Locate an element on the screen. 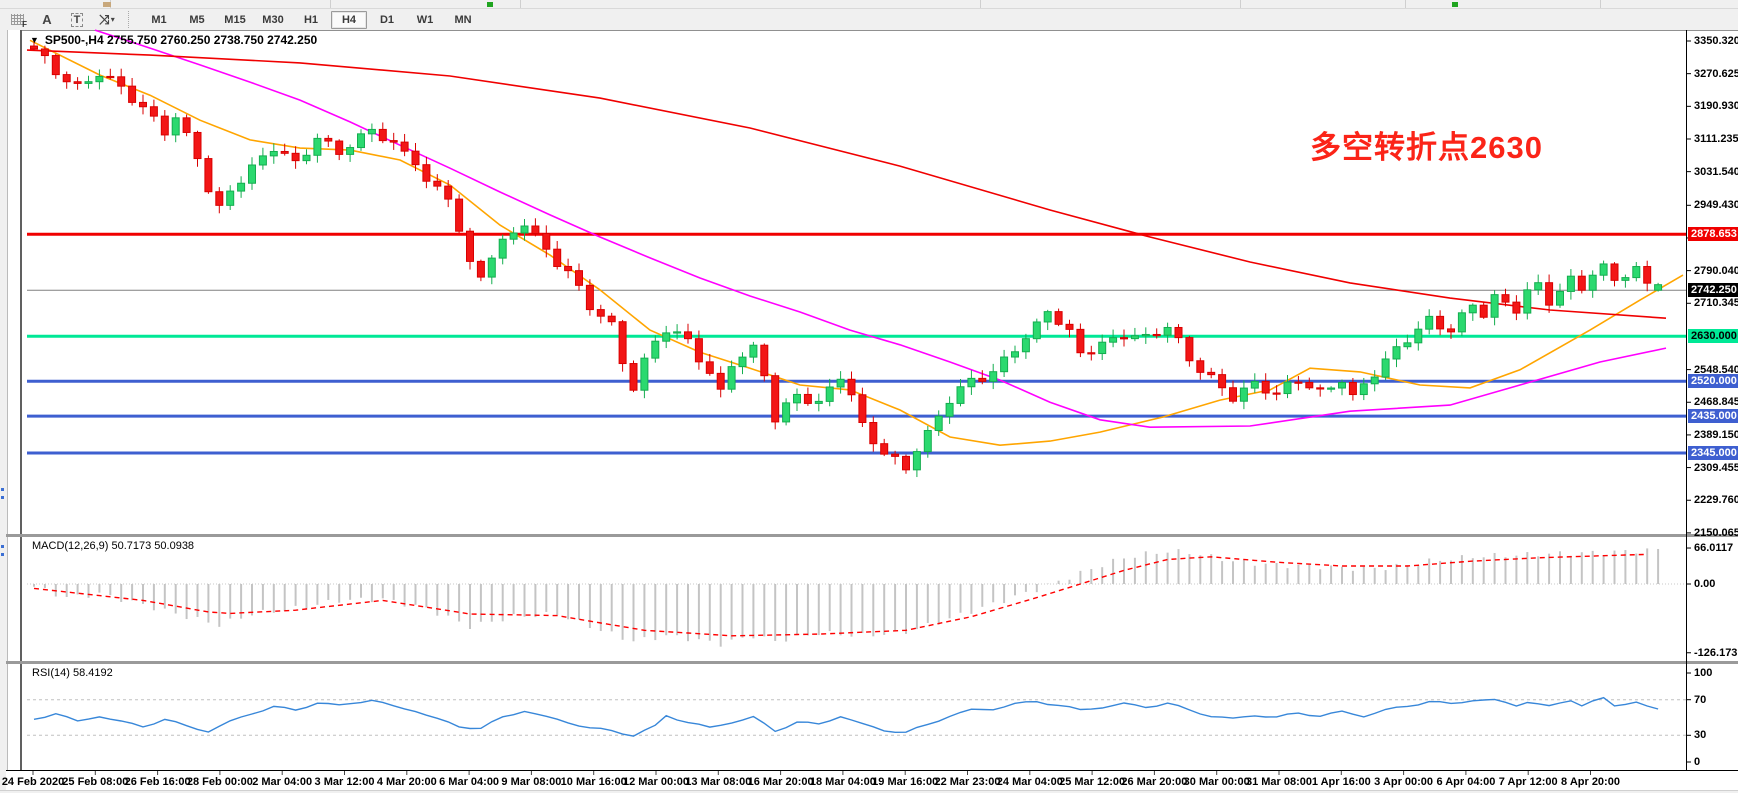 The height and width of the screenshot is (793, 1738). level-price-label: 2878.653 is located at coordinates (1713, 234).